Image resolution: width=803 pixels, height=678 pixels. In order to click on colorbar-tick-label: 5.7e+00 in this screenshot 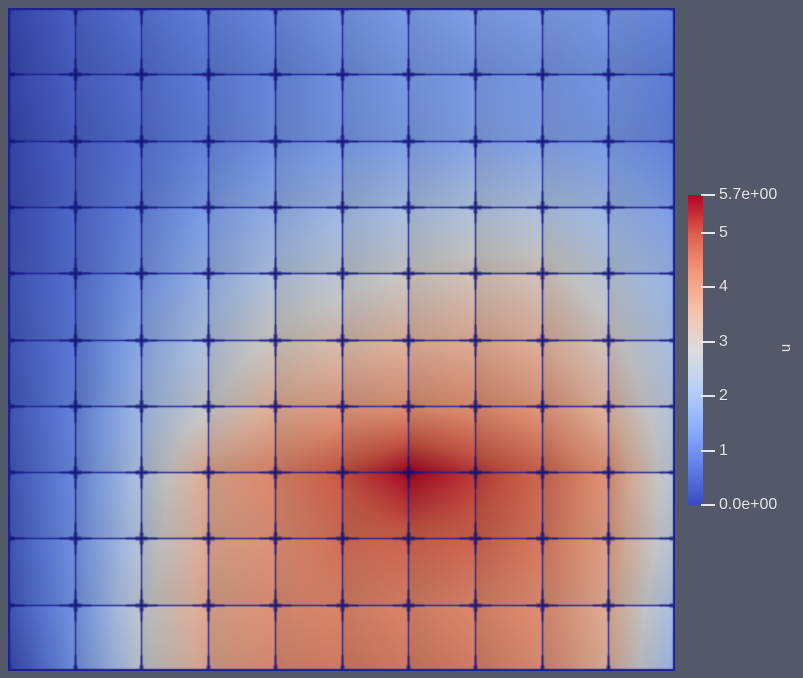, I will do `click(748, 194)`.